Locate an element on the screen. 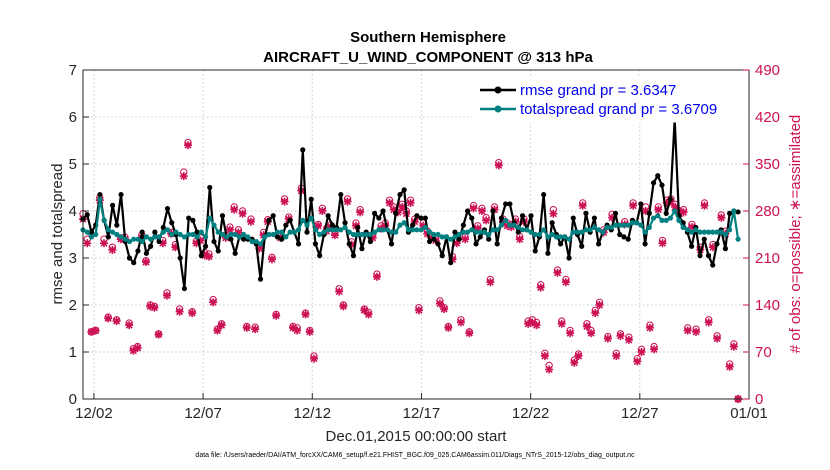 The image size is (830, 470). y-tick-left-label: 3 is located at coordinates (73, 258).